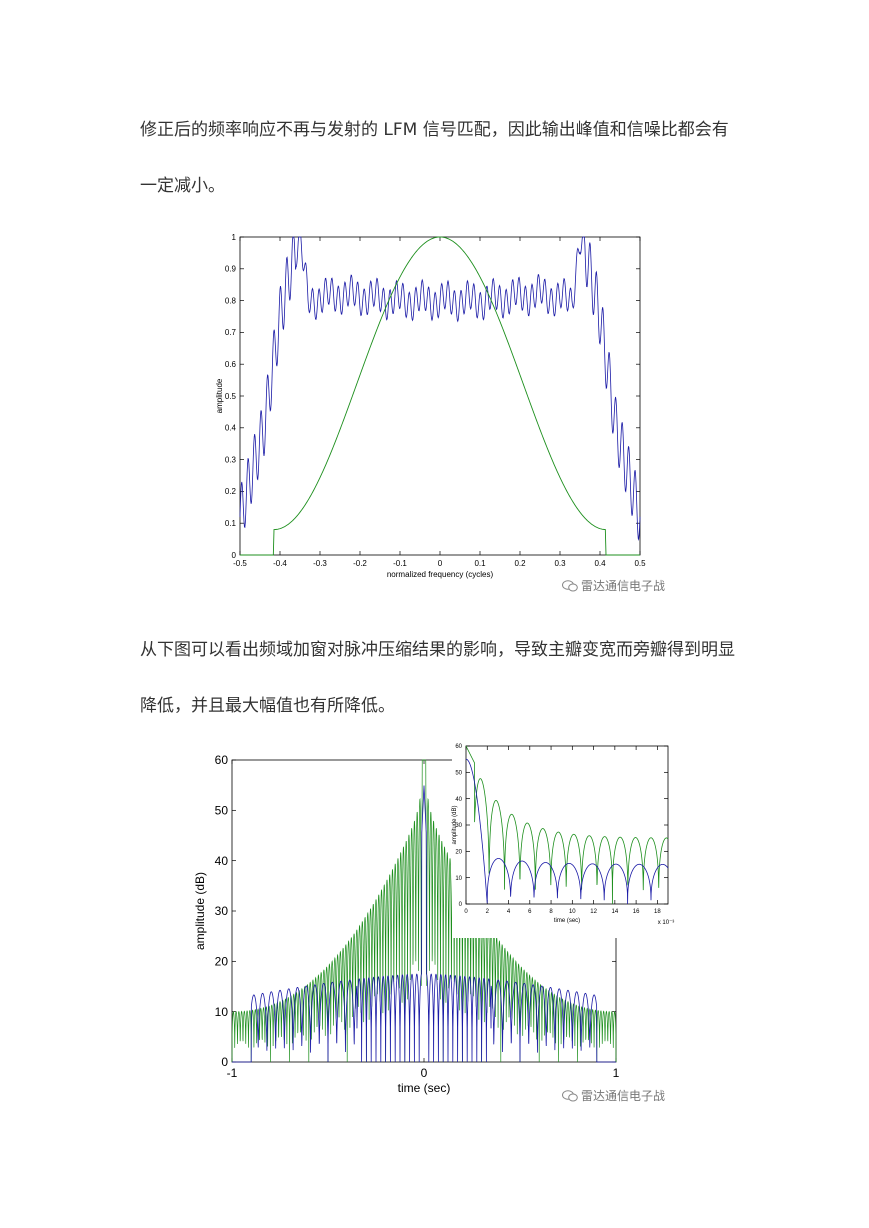 This screenshot has height=1228, width=869. I want to click on fig2-y-tick-label: 0, so click(224, 1062).